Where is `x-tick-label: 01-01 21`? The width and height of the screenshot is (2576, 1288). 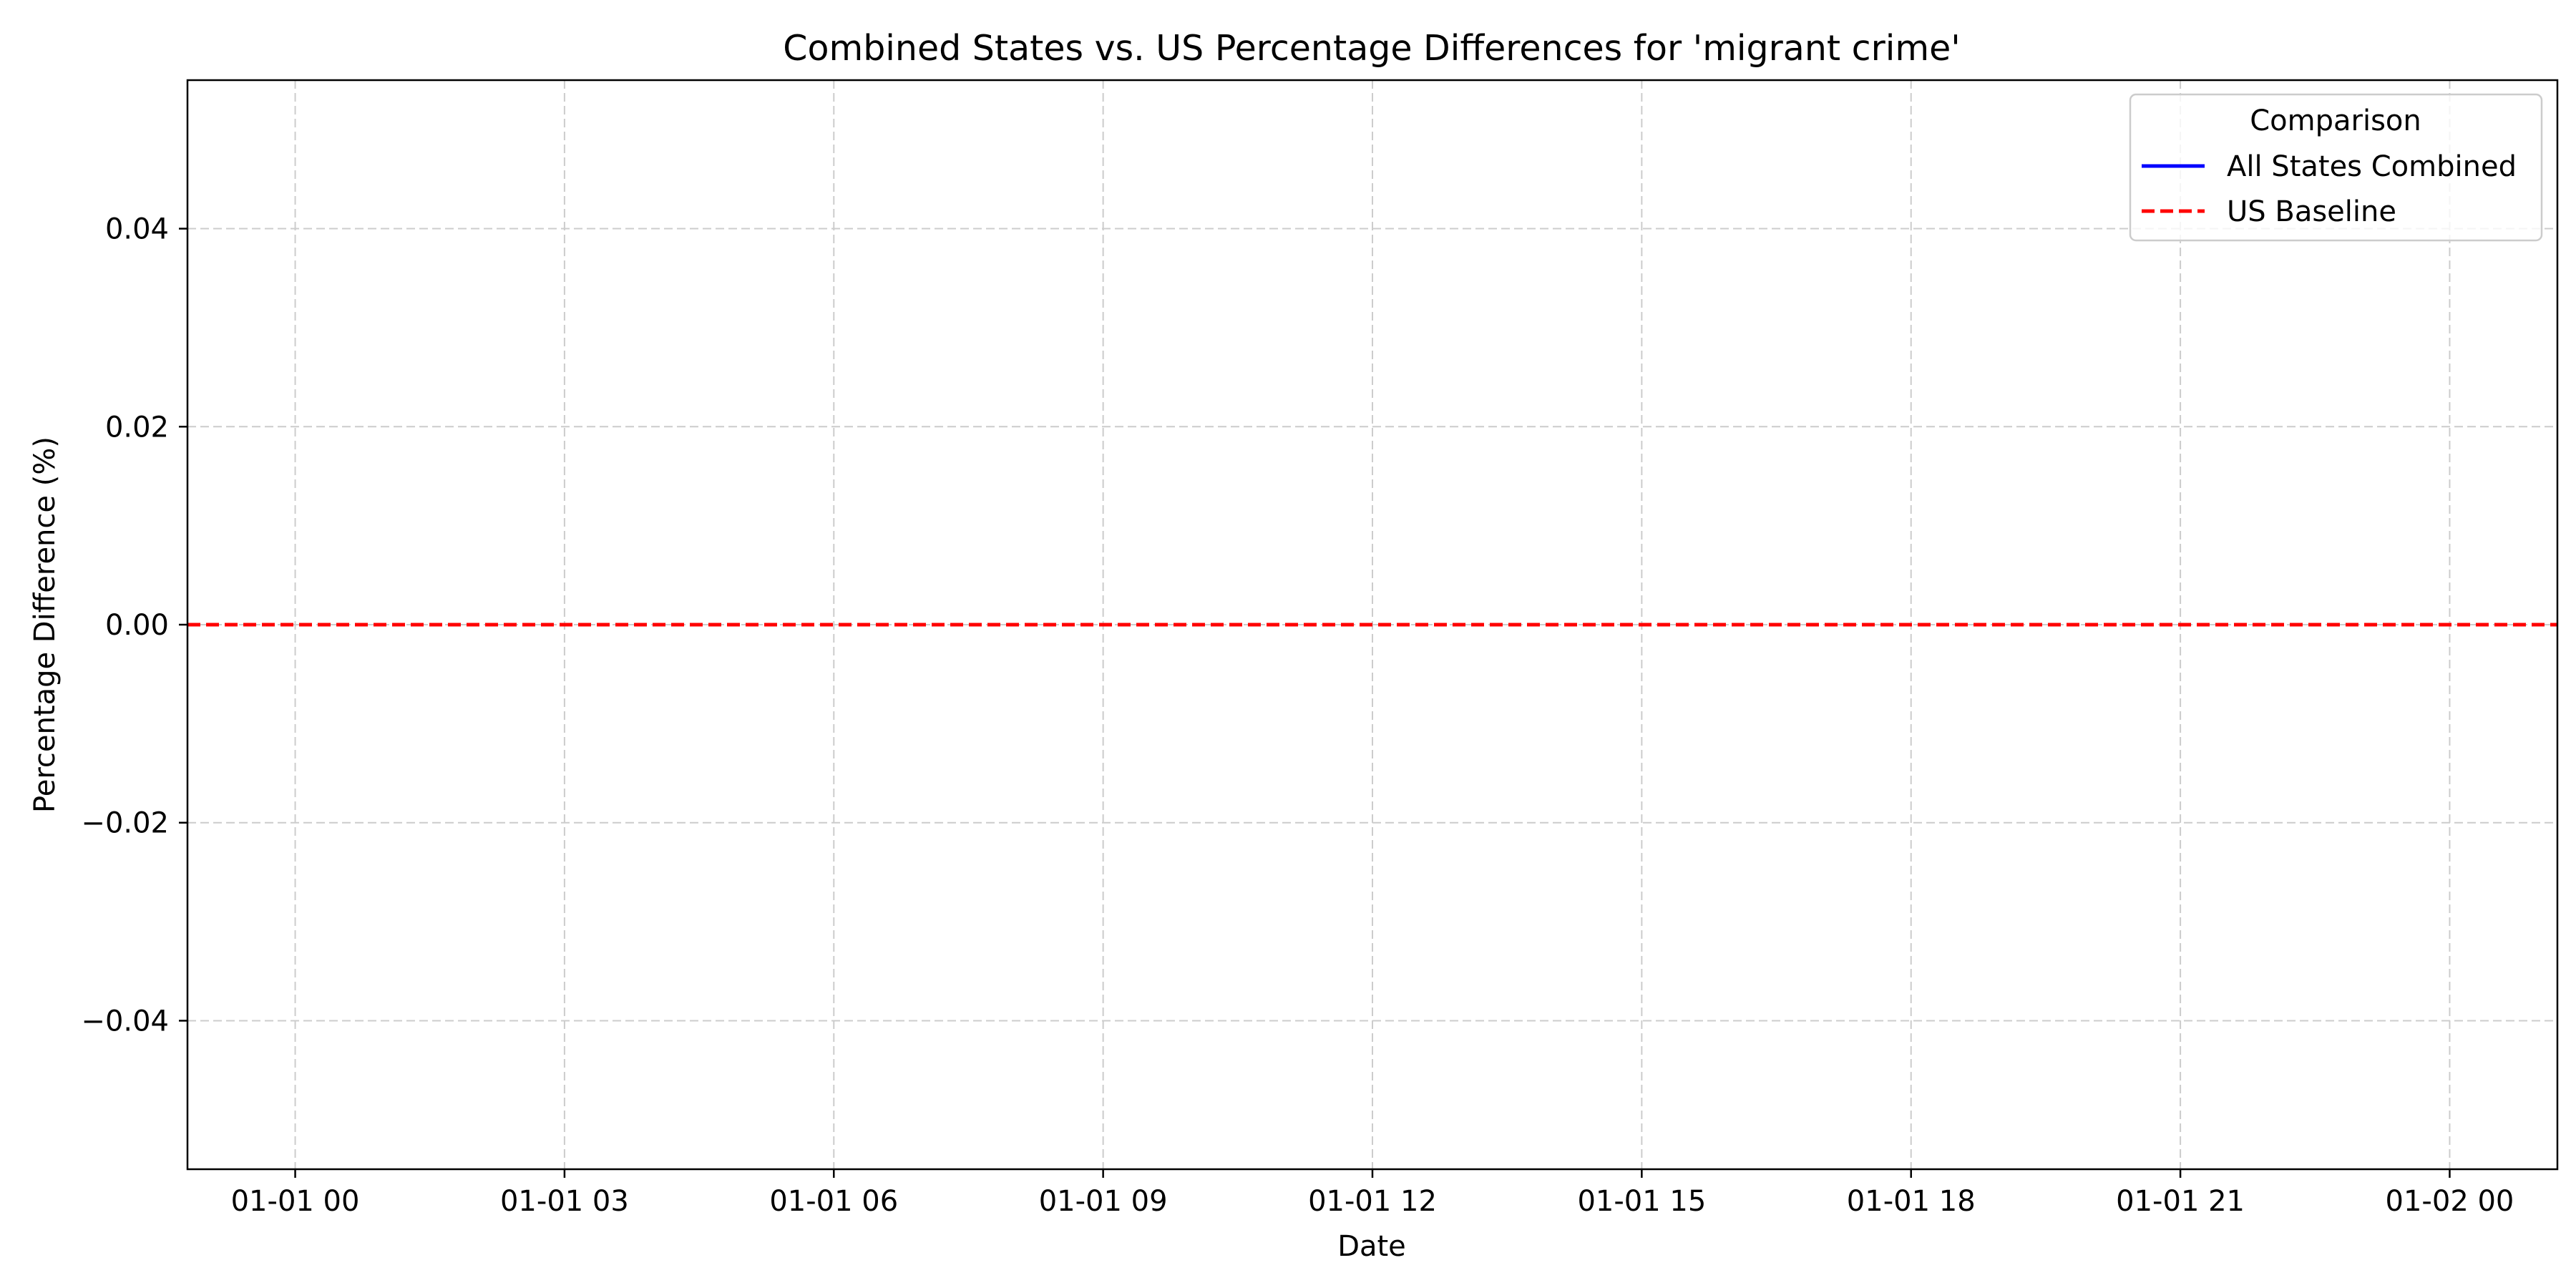
x-tick-label: 01-01 21 is located at coordinates (2180, 1201).